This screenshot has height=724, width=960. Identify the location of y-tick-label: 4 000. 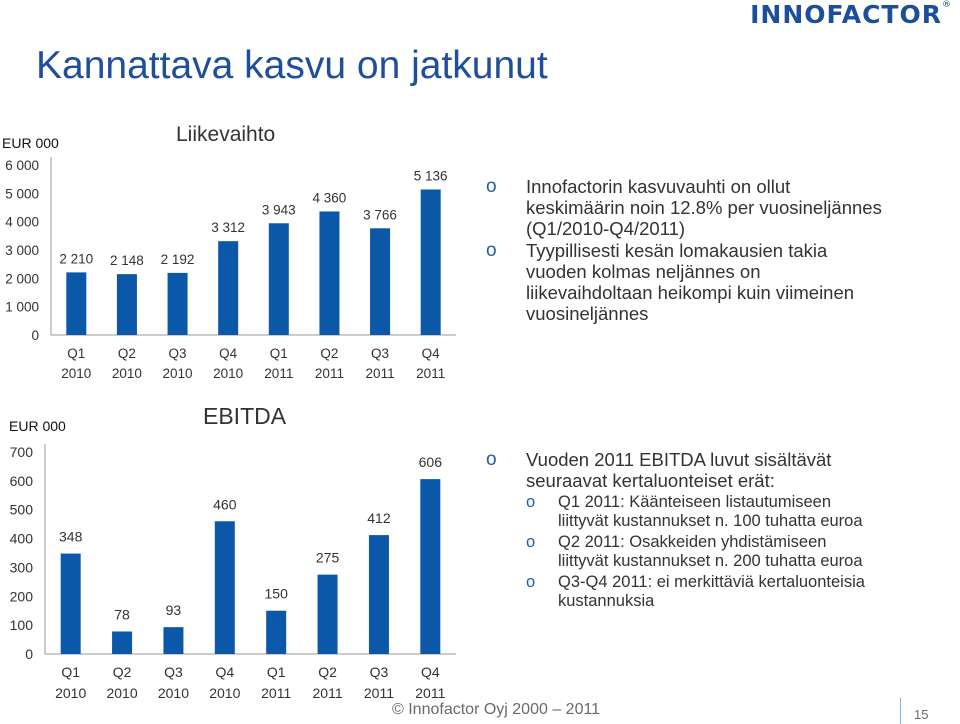
(22, 222).